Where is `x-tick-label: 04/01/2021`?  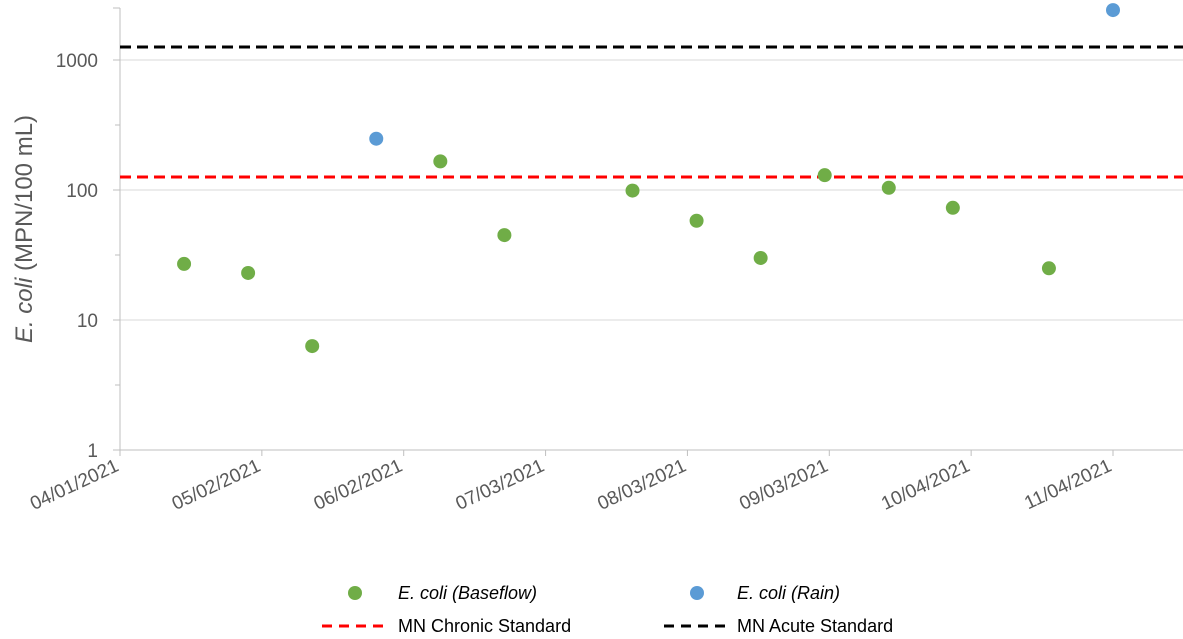 x-tick-label: 04/01/2021 is located at coordinates (74, 484).